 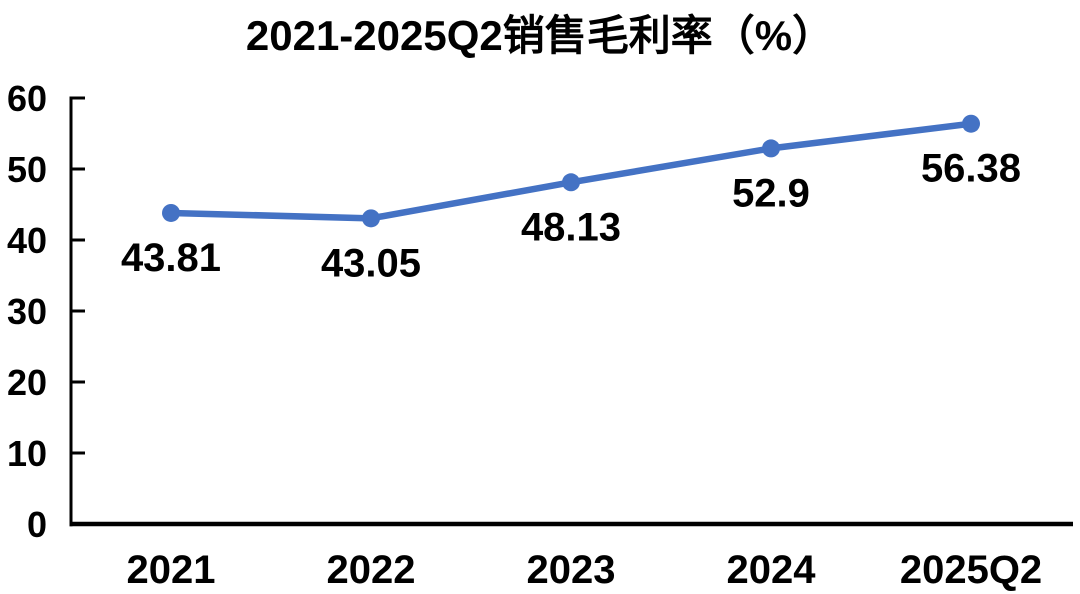 What do you see at coordinates (27, 311) in the screenshot?
I see `y-tick-label: 30` at bounding box center [27, 311].